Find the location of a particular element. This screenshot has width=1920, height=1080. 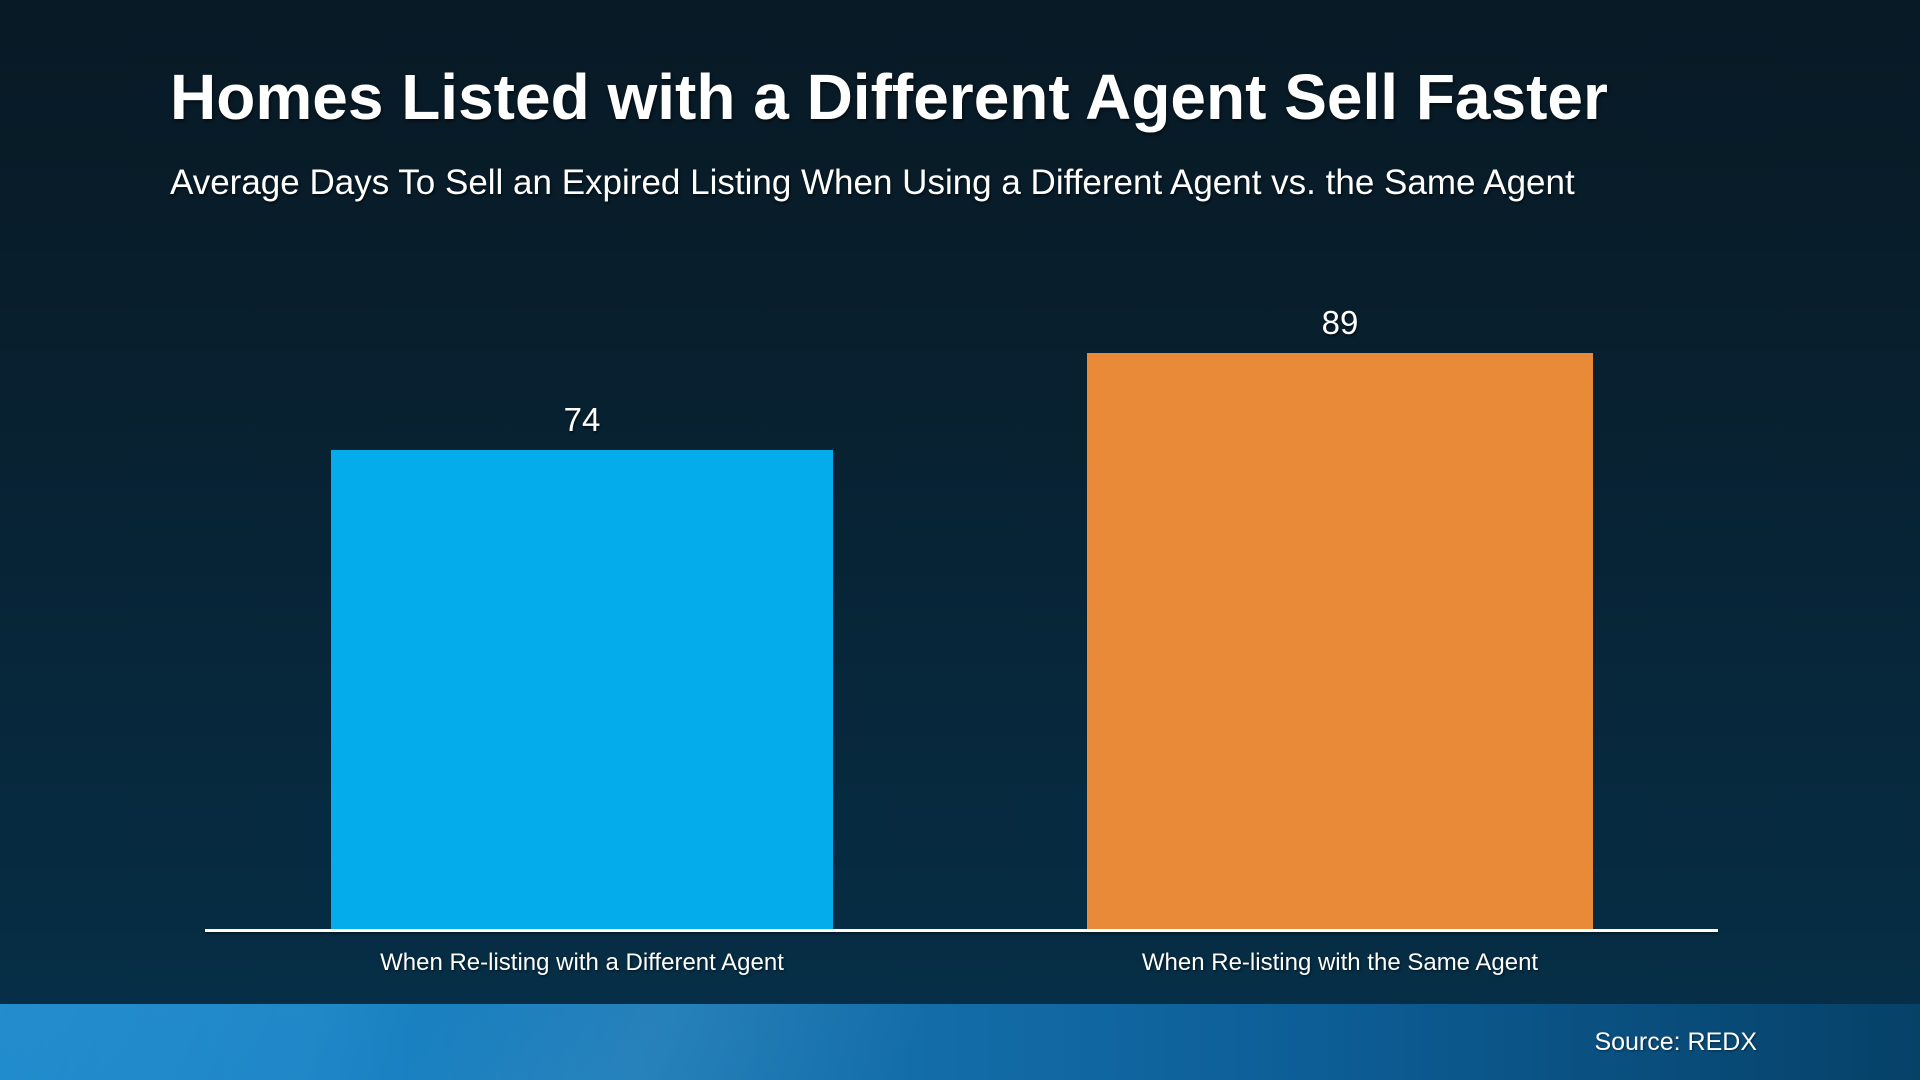

bar-same-agent is located at coordinates (1340, 641).